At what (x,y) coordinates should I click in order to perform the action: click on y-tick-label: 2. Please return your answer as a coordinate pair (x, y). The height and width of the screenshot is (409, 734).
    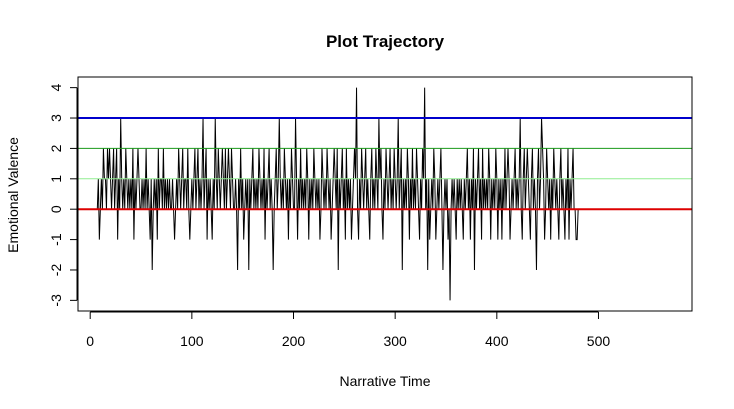
    Looking at the image, I should click on (56, 148).